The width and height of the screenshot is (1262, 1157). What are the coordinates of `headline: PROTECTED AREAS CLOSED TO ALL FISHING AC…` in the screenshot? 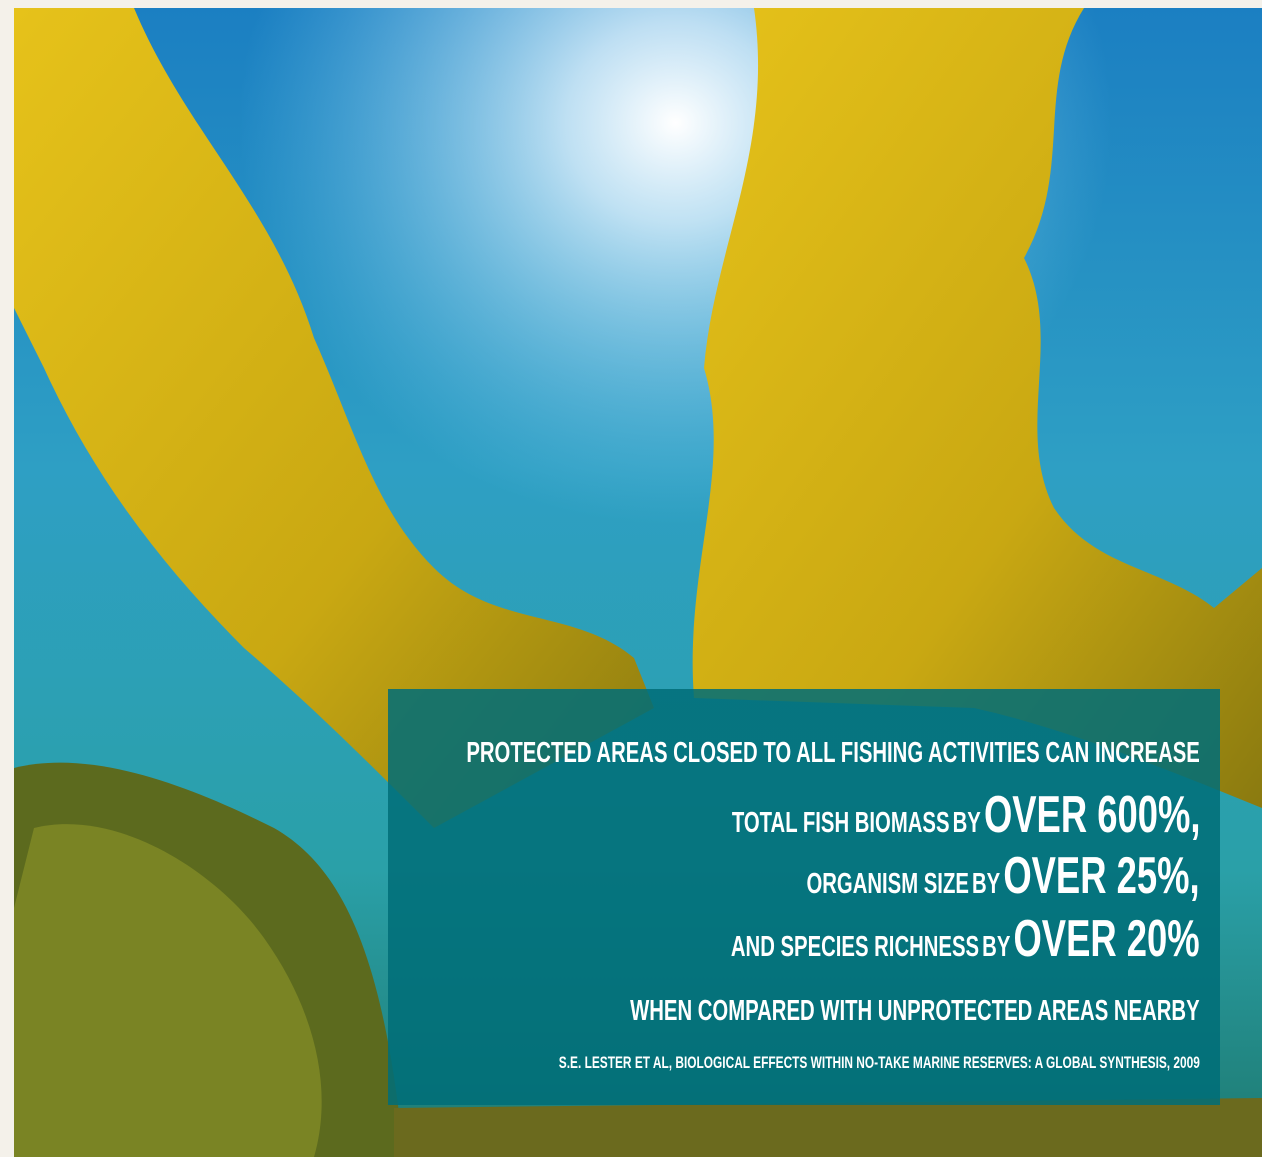 It's located at (833, 753).